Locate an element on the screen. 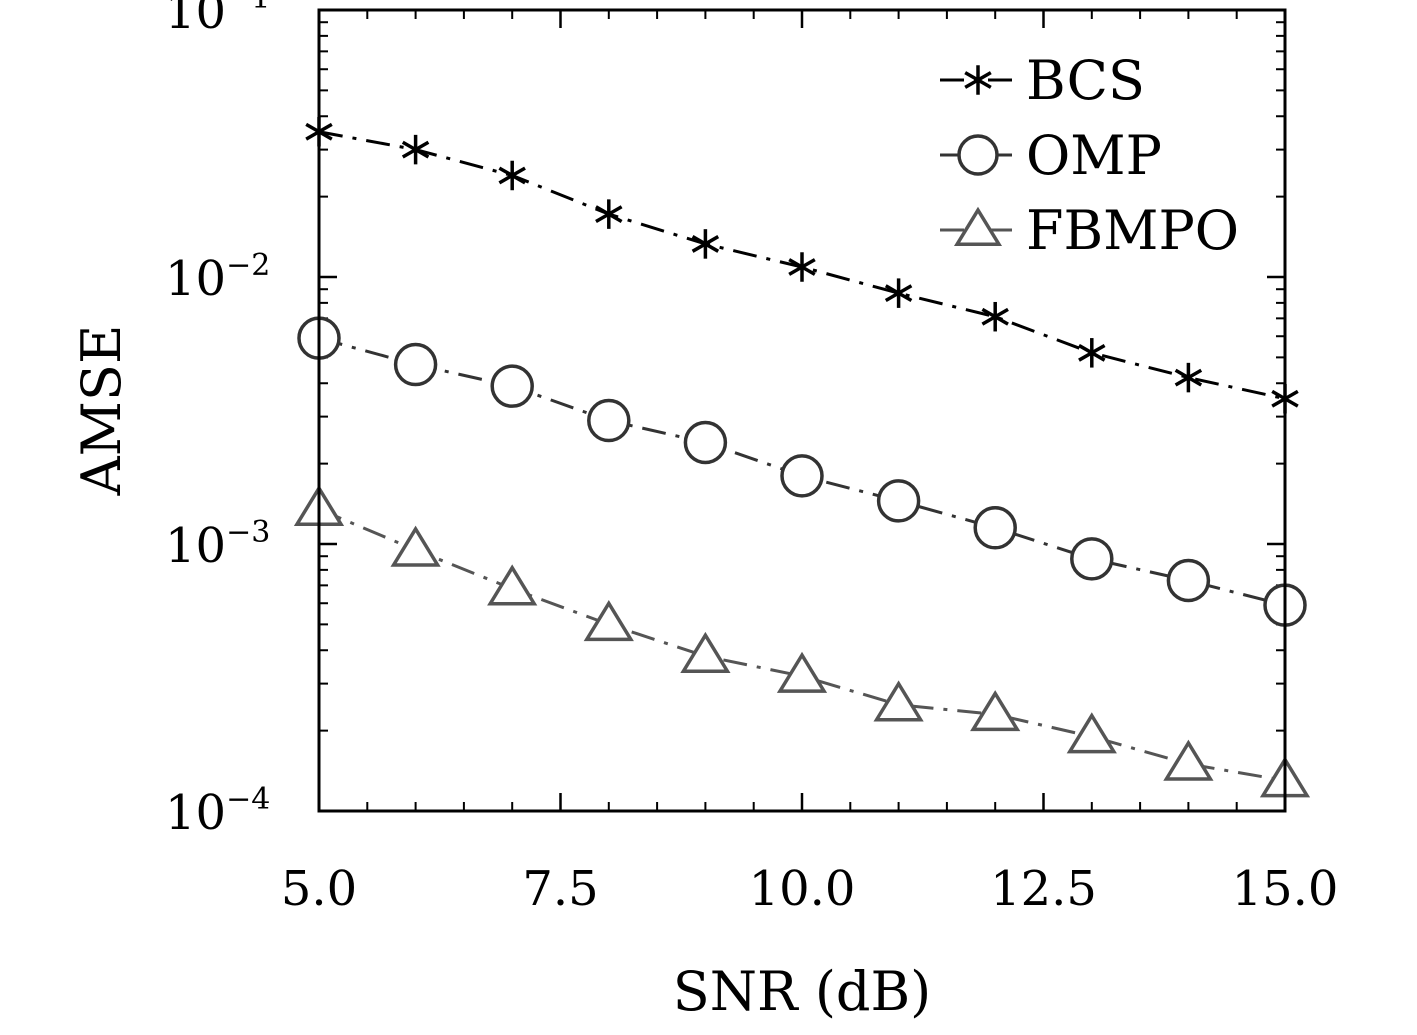 The height and width of the screenshot is (1035, 1417). legend-item-fbmpo: FBMPO is located at coordinates (1089, 230).